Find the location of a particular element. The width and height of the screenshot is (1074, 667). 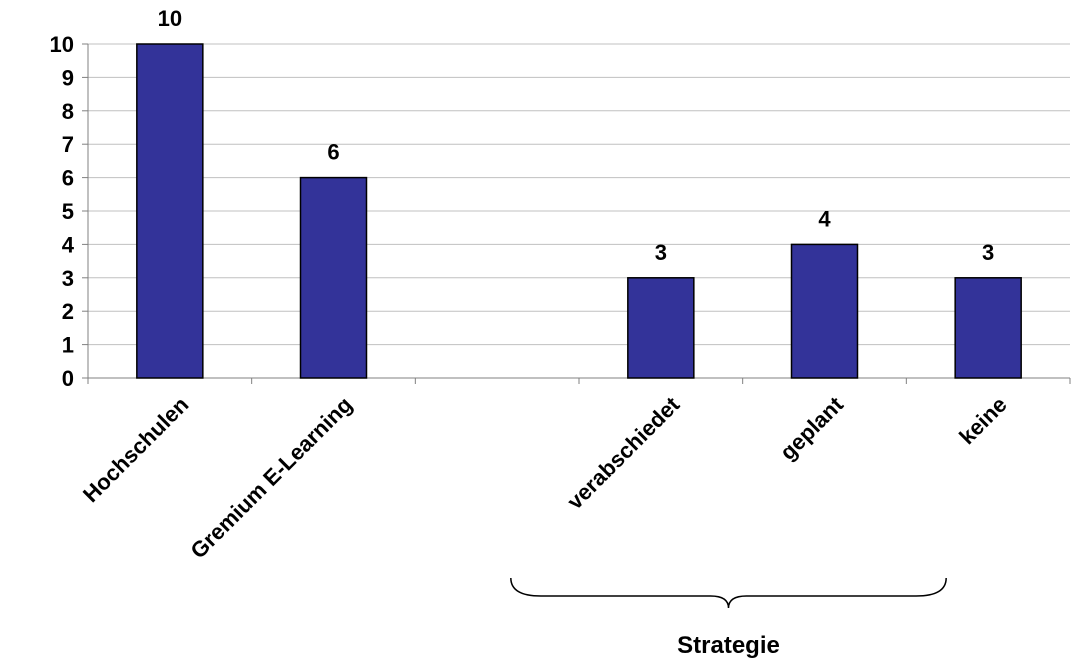

y-tick-label: 1 is located at coordinates (68, 345).